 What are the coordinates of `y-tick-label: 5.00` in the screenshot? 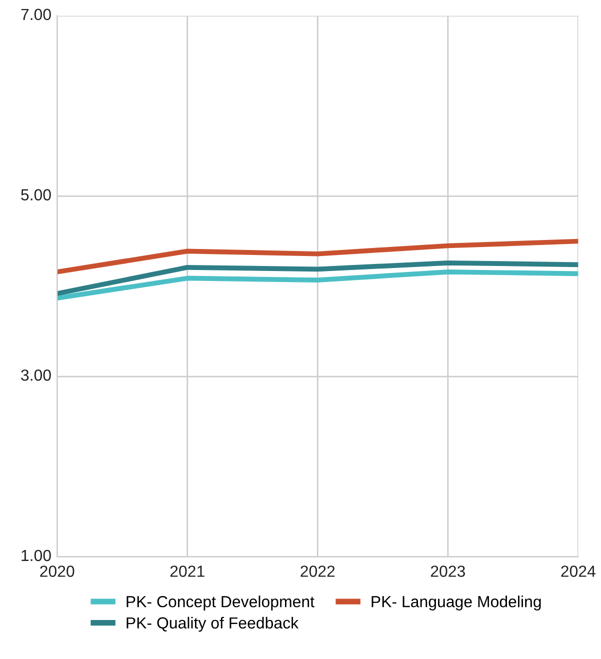 It's located at (36, 194).